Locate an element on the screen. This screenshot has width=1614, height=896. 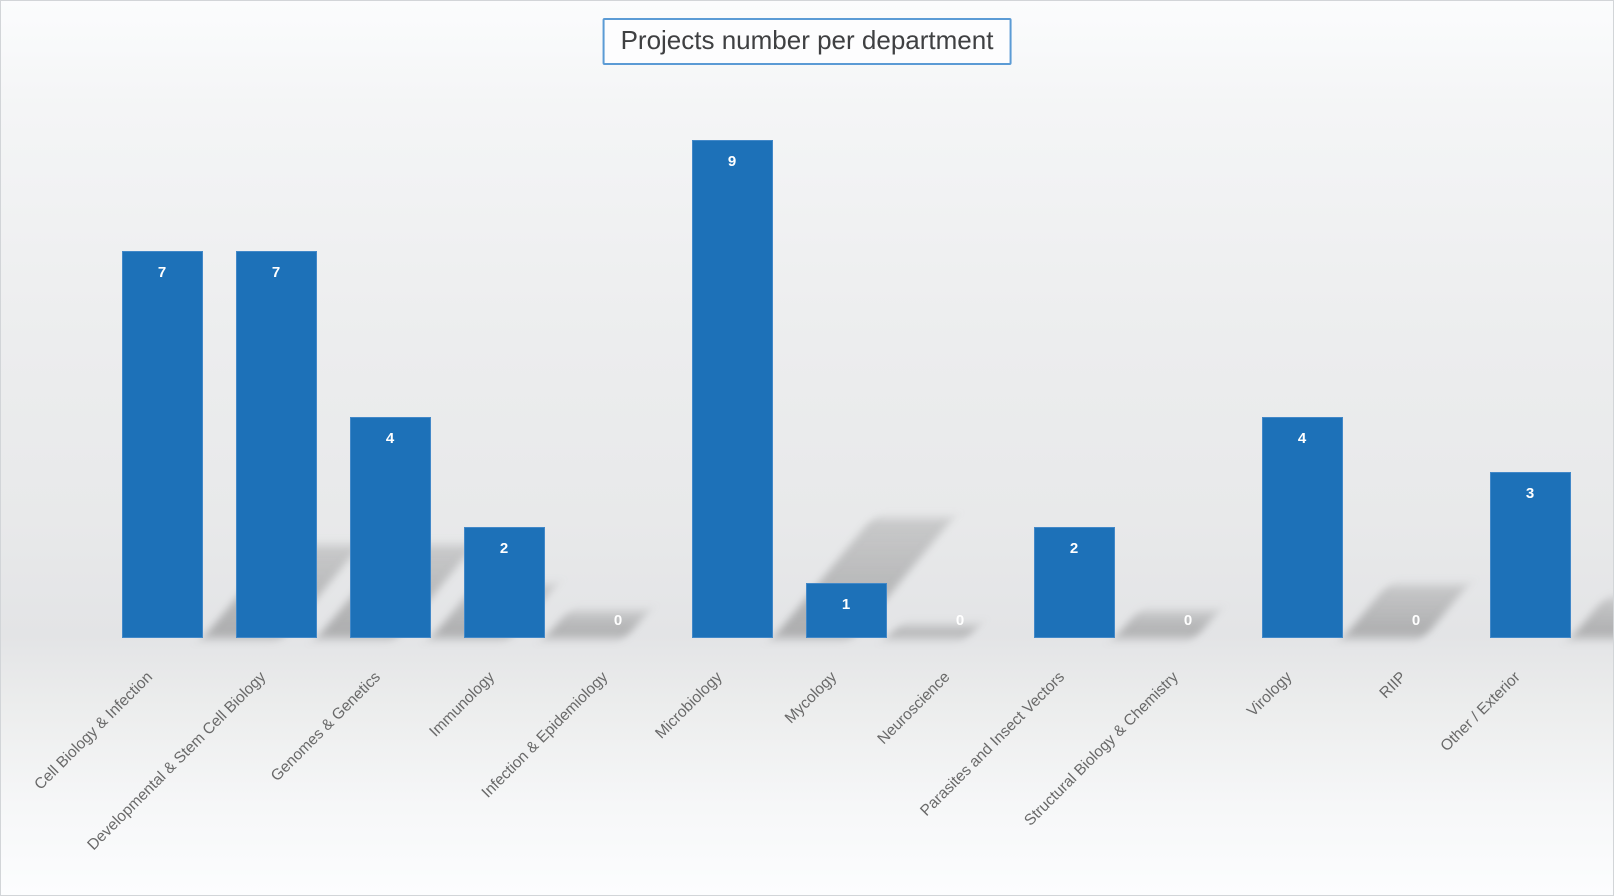
bar-value-label: 1 is located at coordinates (846, 604).